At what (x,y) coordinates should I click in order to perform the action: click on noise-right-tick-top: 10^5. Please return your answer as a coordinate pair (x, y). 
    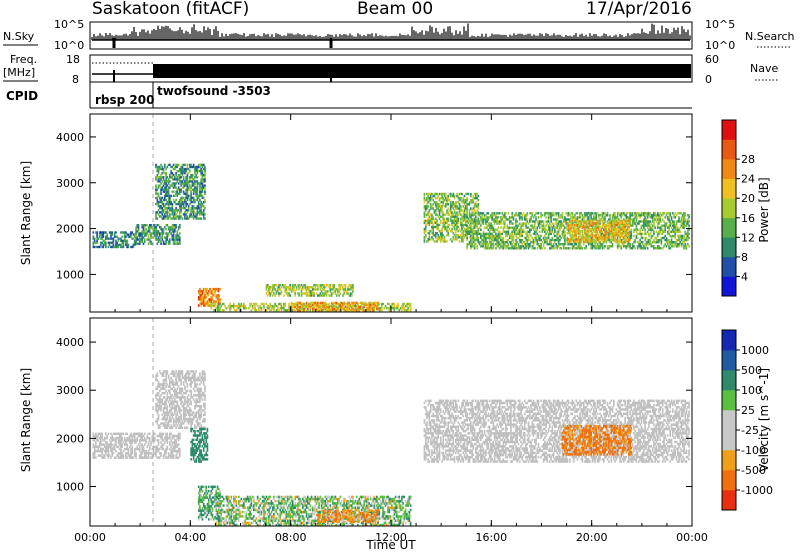
    Looking at the image, I should click on (720, 24).